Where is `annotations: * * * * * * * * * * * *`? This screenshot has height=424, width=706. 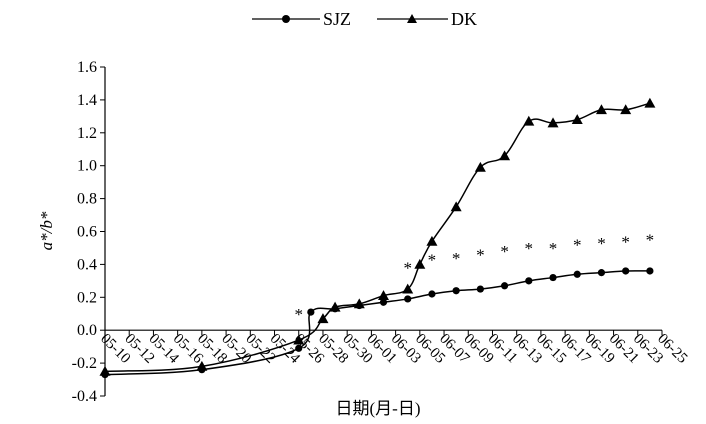
annotations: * * * * * * * * * * * * is located at coordinates (474, 277).